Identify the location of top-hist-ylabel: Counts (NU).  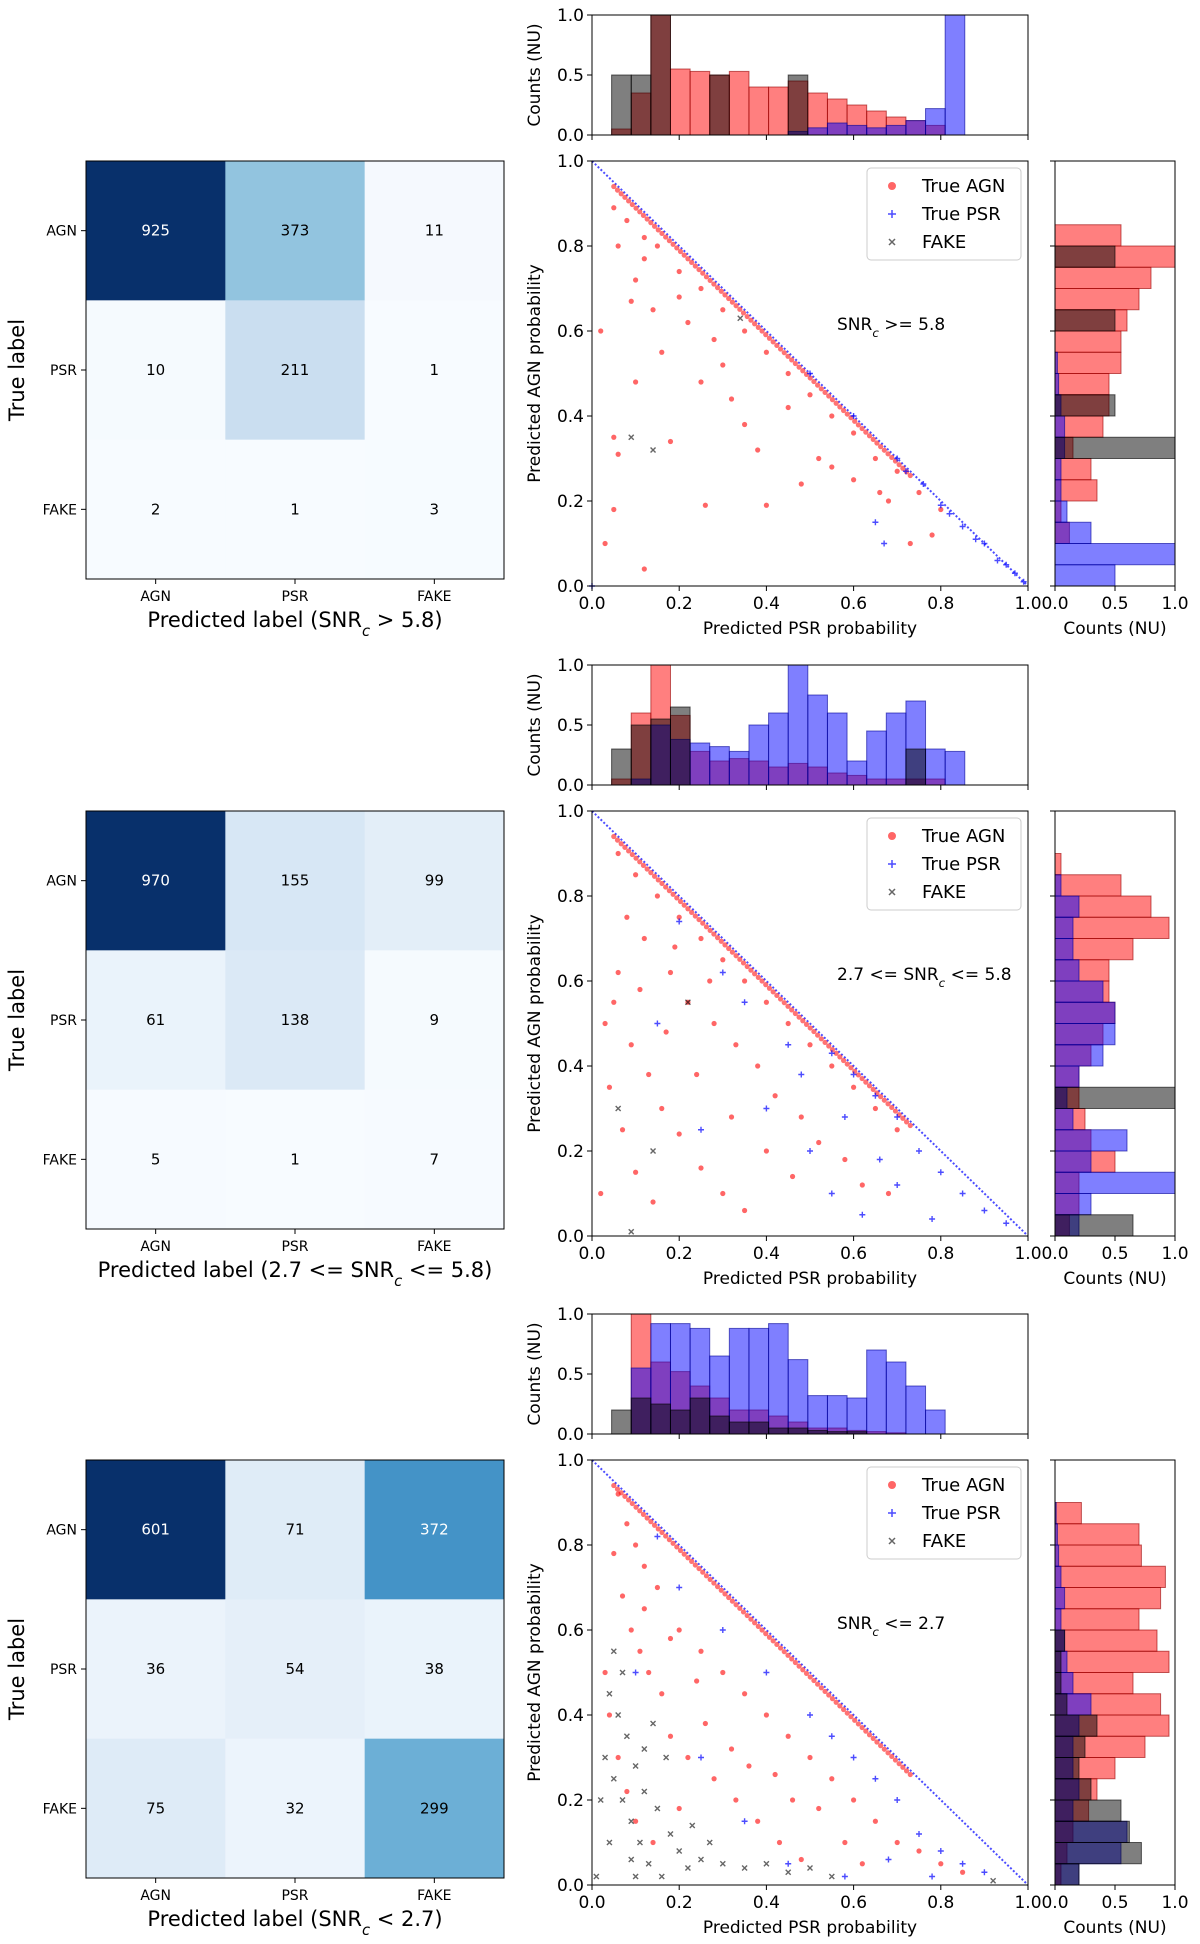
(535, 1373).